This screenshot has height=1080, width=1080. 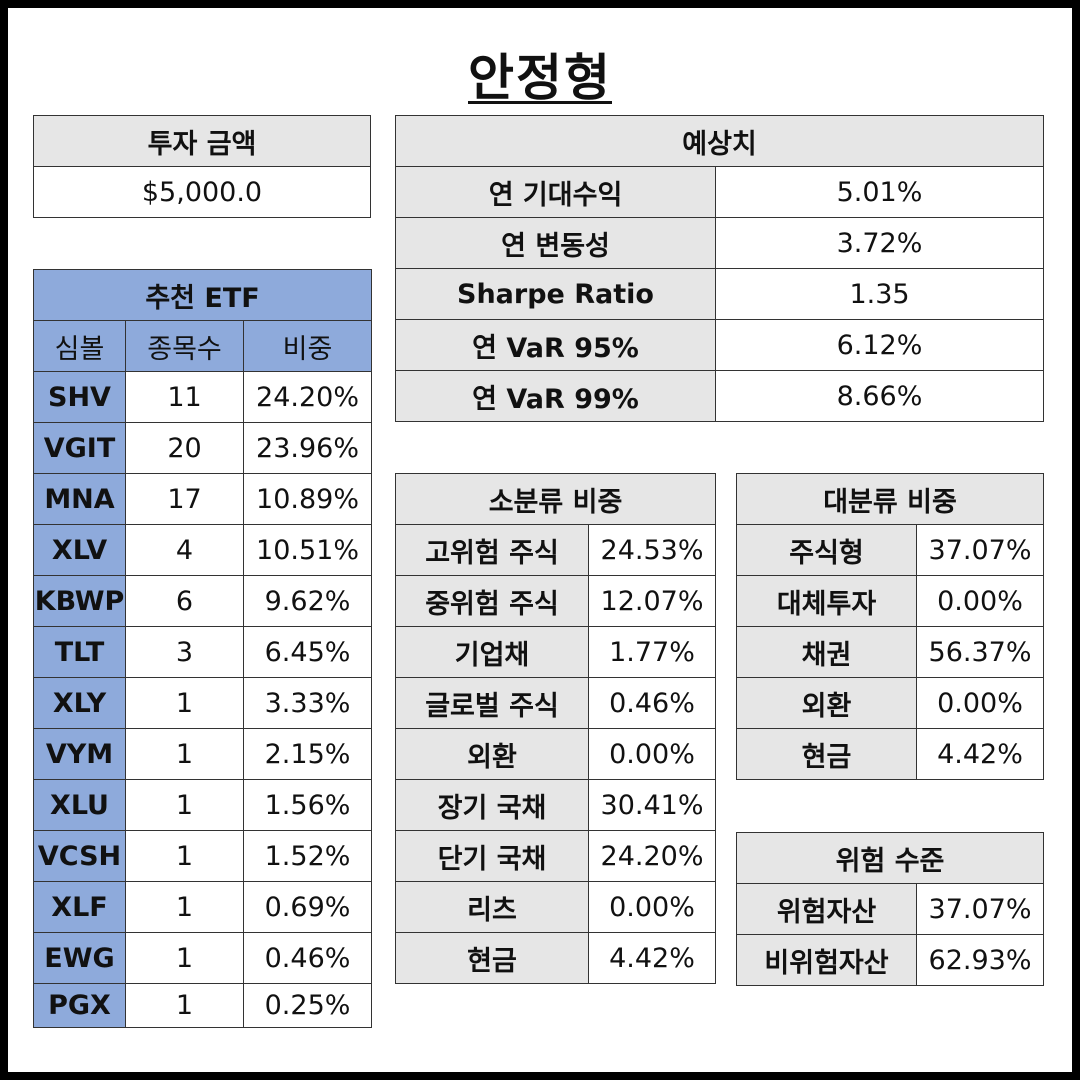 What do you see at coordinates (555, 345) in the screenshot?
I see `forecast-label: 연 VaR 95%` at bounding box center [555, 345].